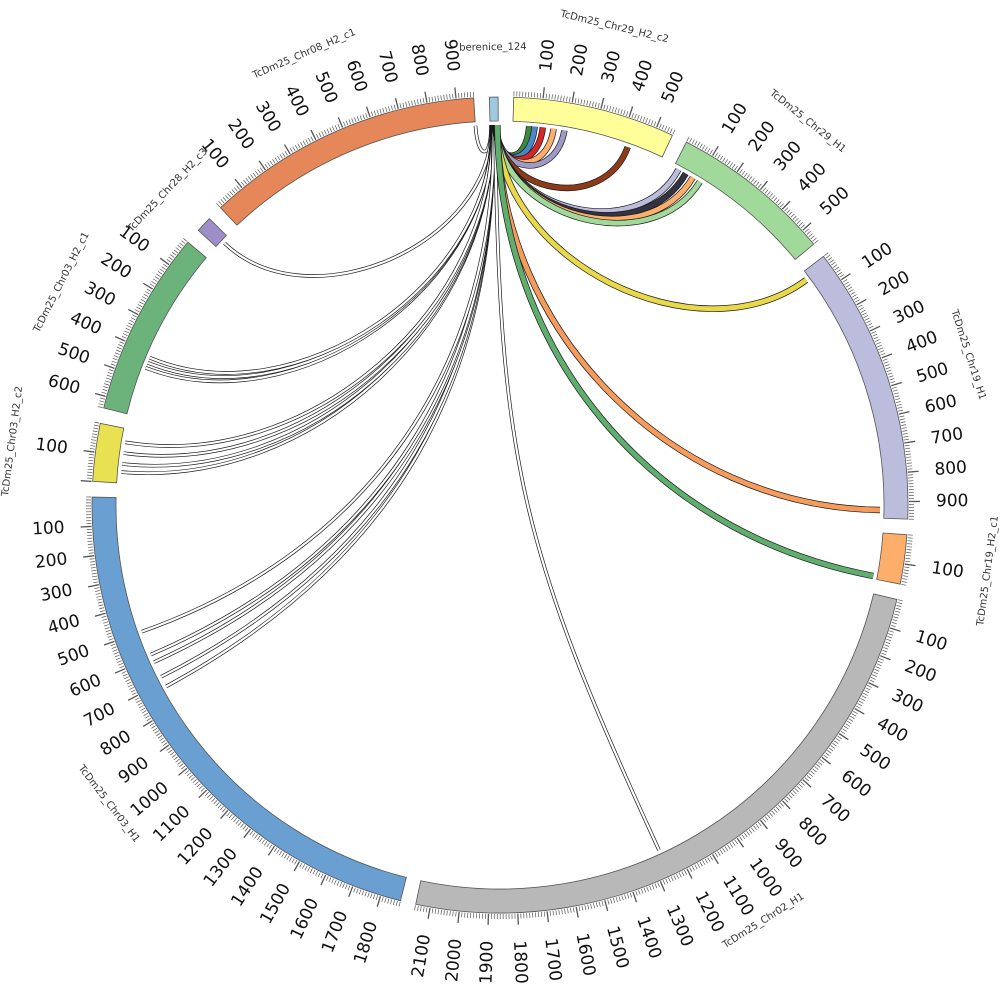 Image resolution: width=1000 pixels, height=1005 pixels. Describe the element at coordinates (212, 233) in the screenshot. I see `segment-tcdm25-chr28-h2-c3` at that location.